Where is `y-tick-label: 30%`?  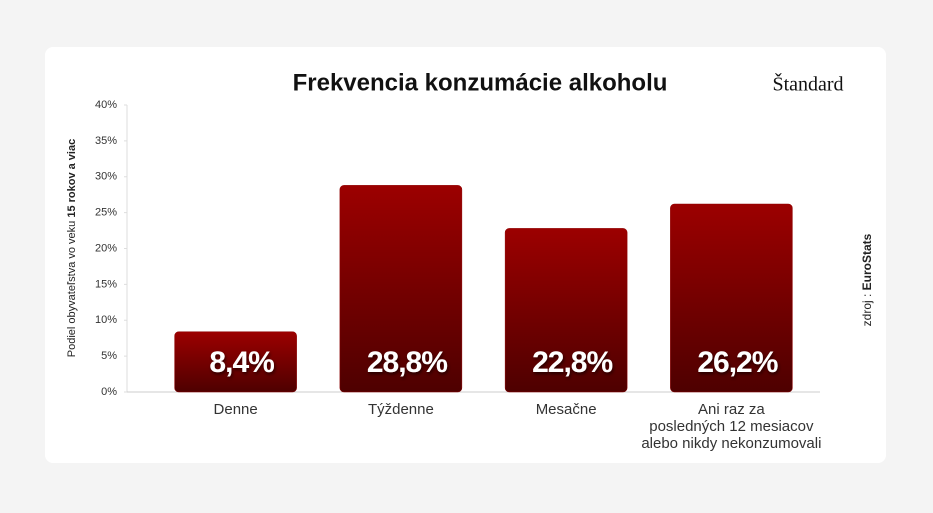
y-tick-label: 30% is located at coordinates (106, 177).